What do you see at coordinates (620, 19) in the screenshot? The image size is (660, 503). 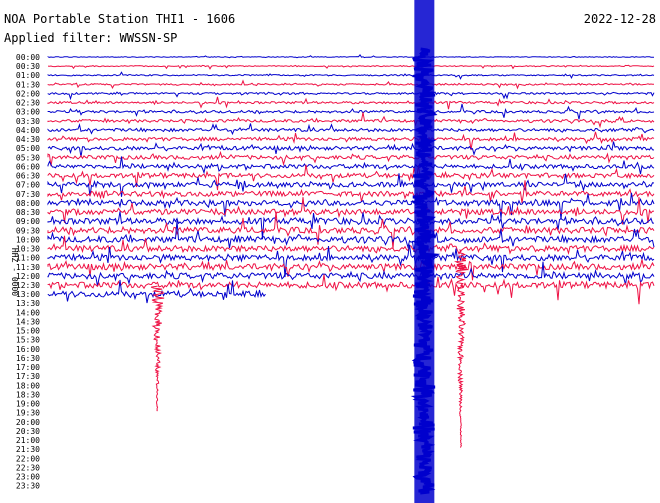 I see `record-date: 2022-12-28` at bounding box center [620, 19].